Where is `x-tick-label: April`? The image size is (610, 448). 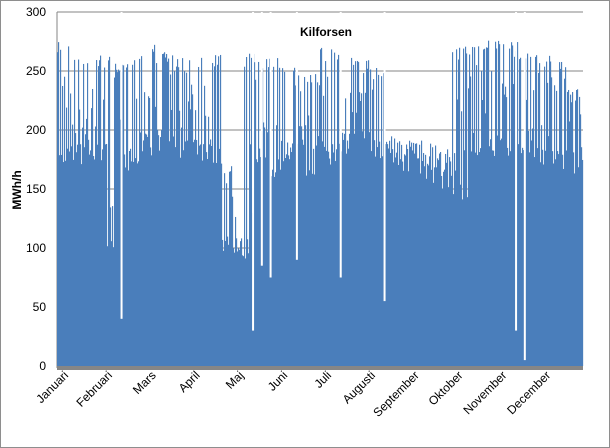
x-tick-label: April is located at coordinates (189, 381).